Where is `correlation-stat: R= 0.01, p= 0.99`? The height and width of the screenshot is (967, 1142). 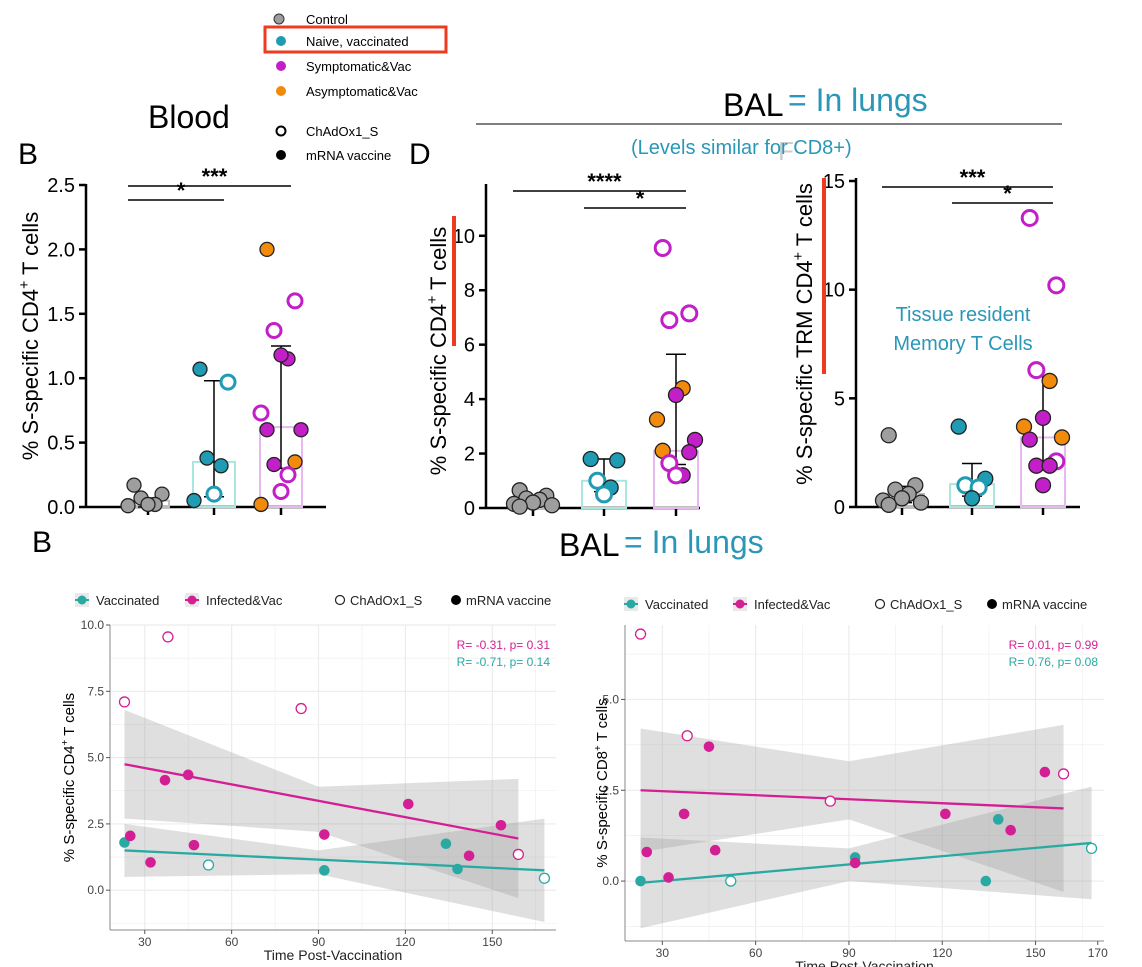
correlation-stat: R= 0.01, p= 0.99 is located at coordinates (1054, 645).